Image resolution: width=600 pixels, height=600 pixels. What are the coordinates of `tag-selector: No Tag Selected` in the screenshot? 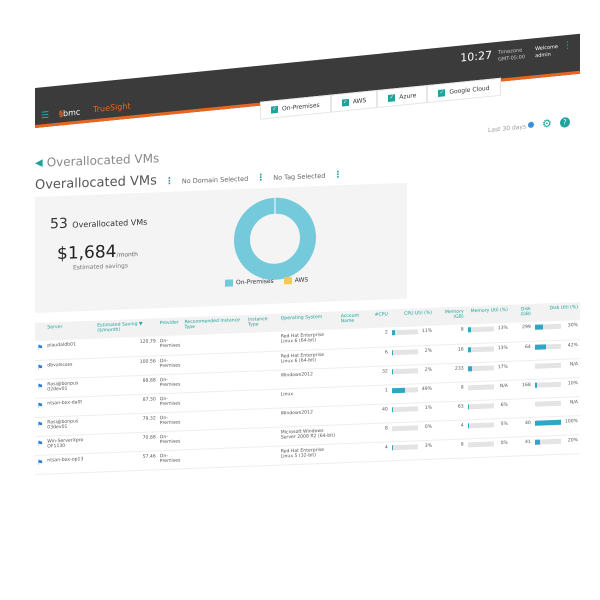 It's located at (299, 176).